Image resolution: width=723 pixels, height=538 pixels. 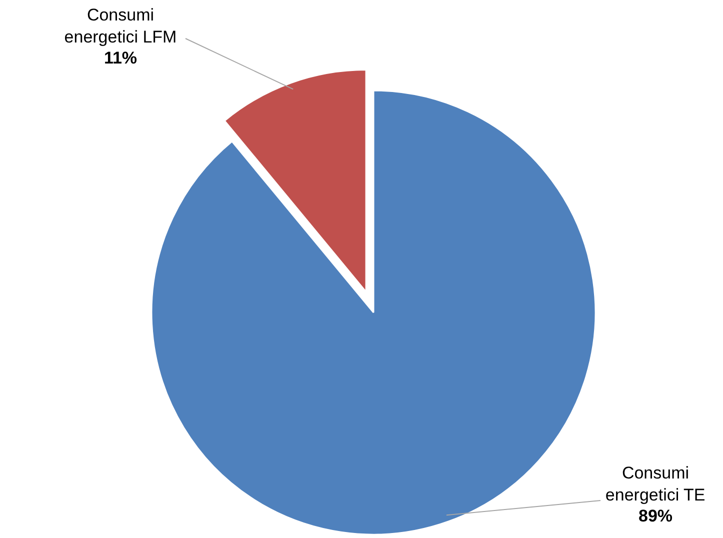 What do you see at coordinates (655, 484) in the screenshot?
I see `slice-label: Consumi energetici TE` at bounding box center [655, 484].